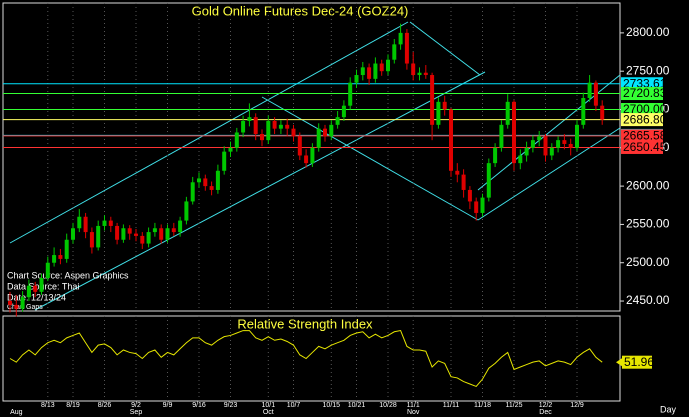 The image size is (689, 417). What do you see at coordinates (36, 297) in the screenshot?
I see `note: Date: 12/13/24` at bounding box center [36, 297].